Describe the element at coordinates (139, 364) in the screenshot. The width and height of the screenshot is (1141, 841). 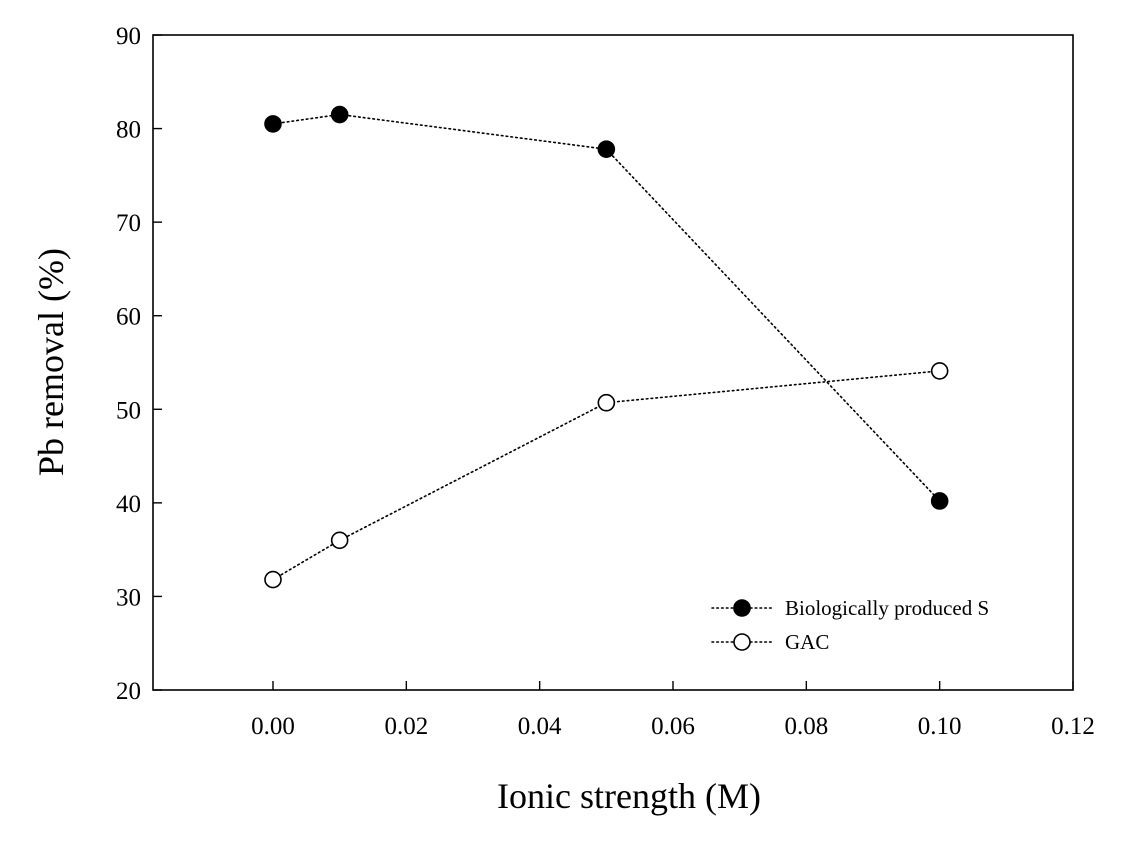
I see `y-axis: 20 30 40 50 60 70 80 90` at that location.